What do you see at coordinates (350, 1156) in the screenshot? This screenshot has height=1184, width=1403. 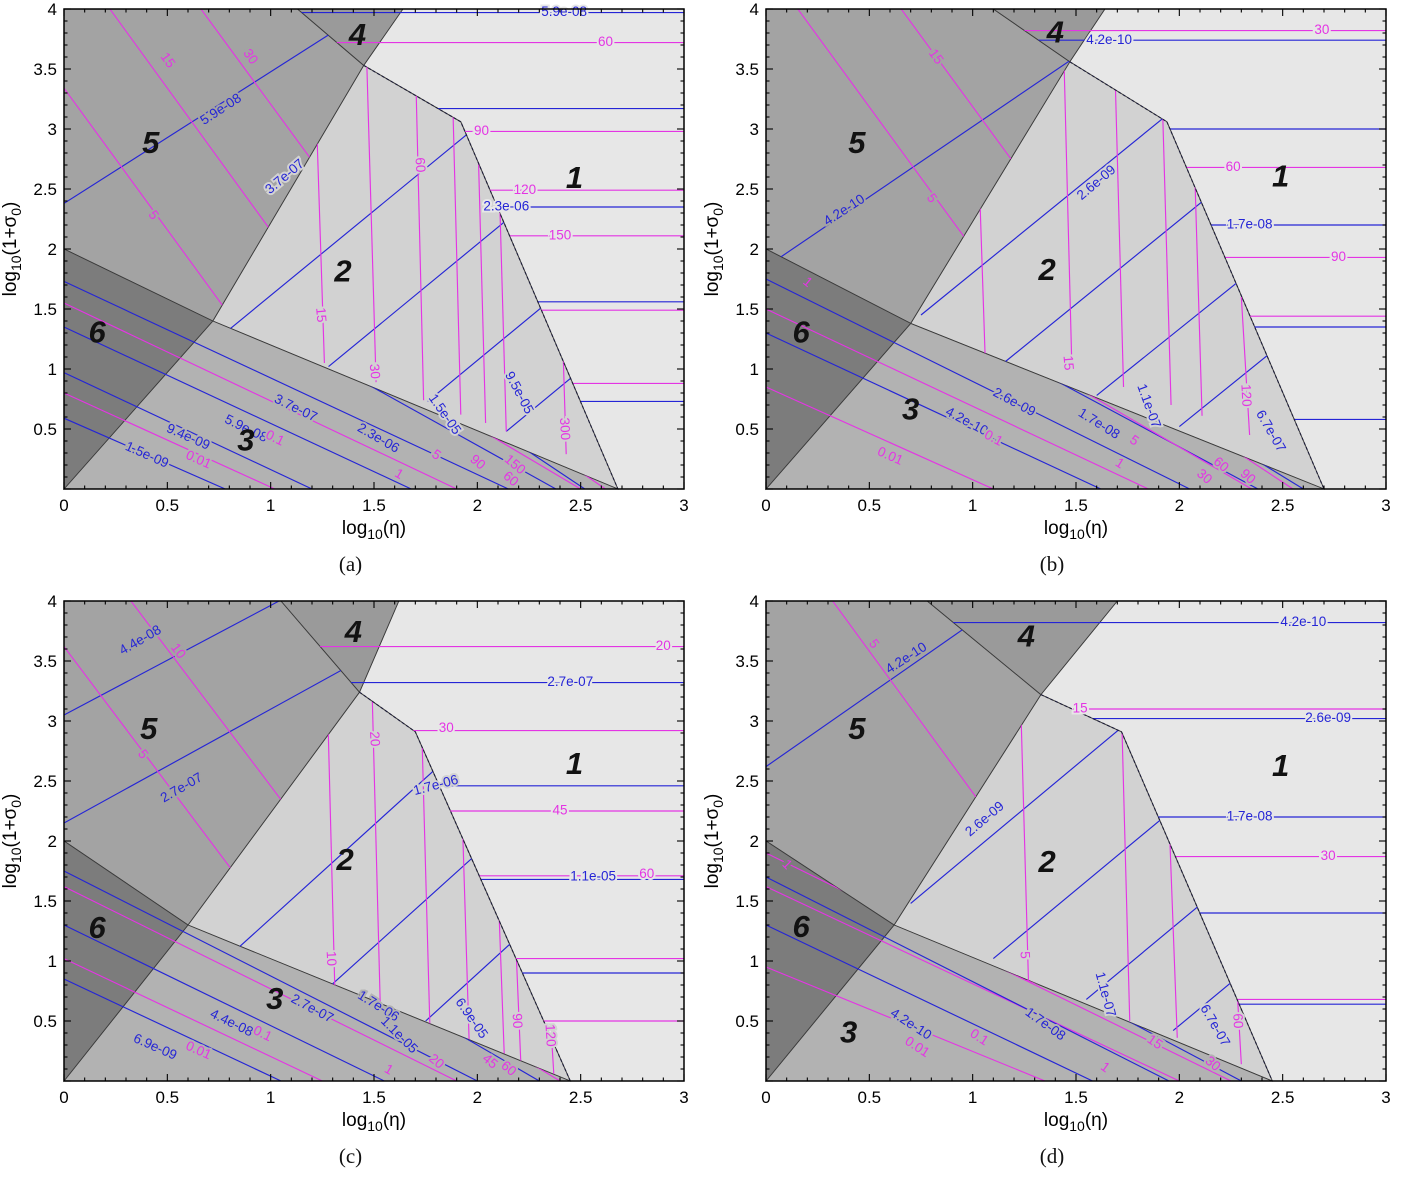 I see `panel-c-caption: (c)` at bounding box center [350, 1156].